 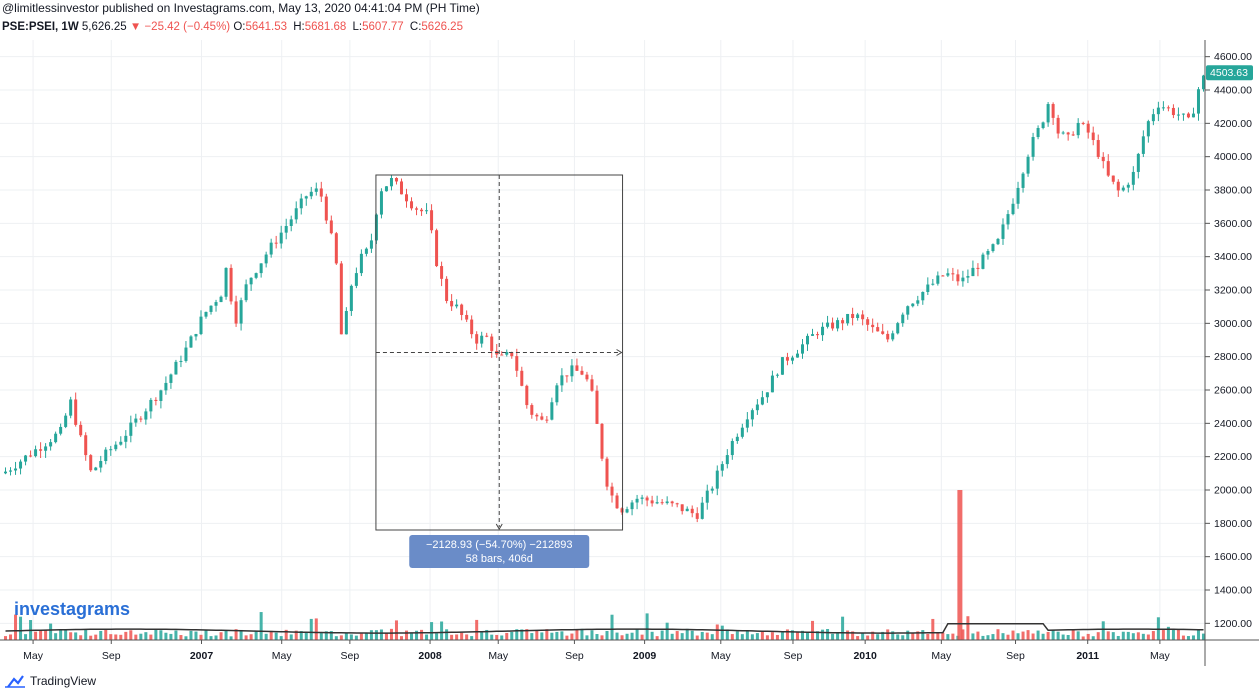 I want to click on last-price: 5,626.25, so click(x=104, y=27).